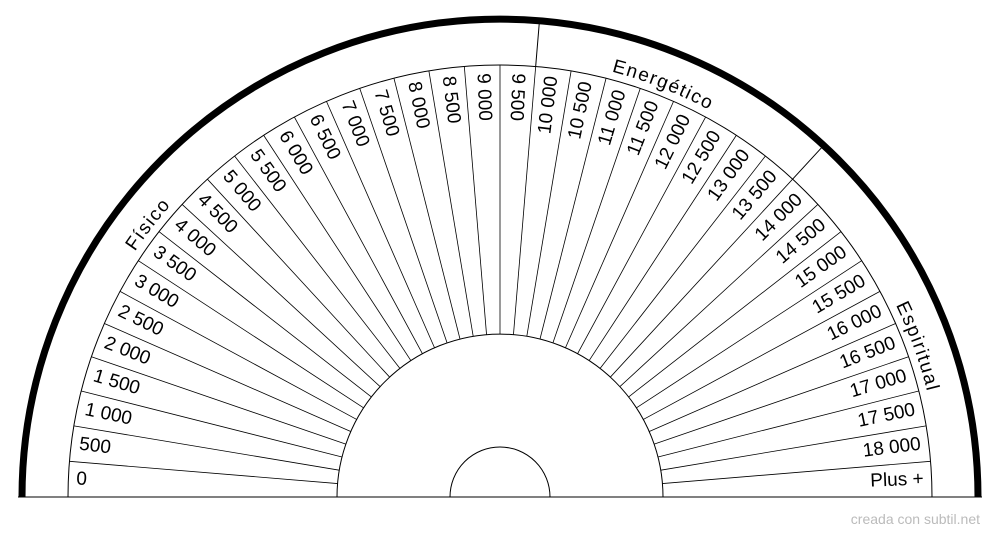 This screenshot has width=1000, height=540. Describe the element at coordinates (886, 415) in the screenshot. I see `segment-label: 17 500` at that location.